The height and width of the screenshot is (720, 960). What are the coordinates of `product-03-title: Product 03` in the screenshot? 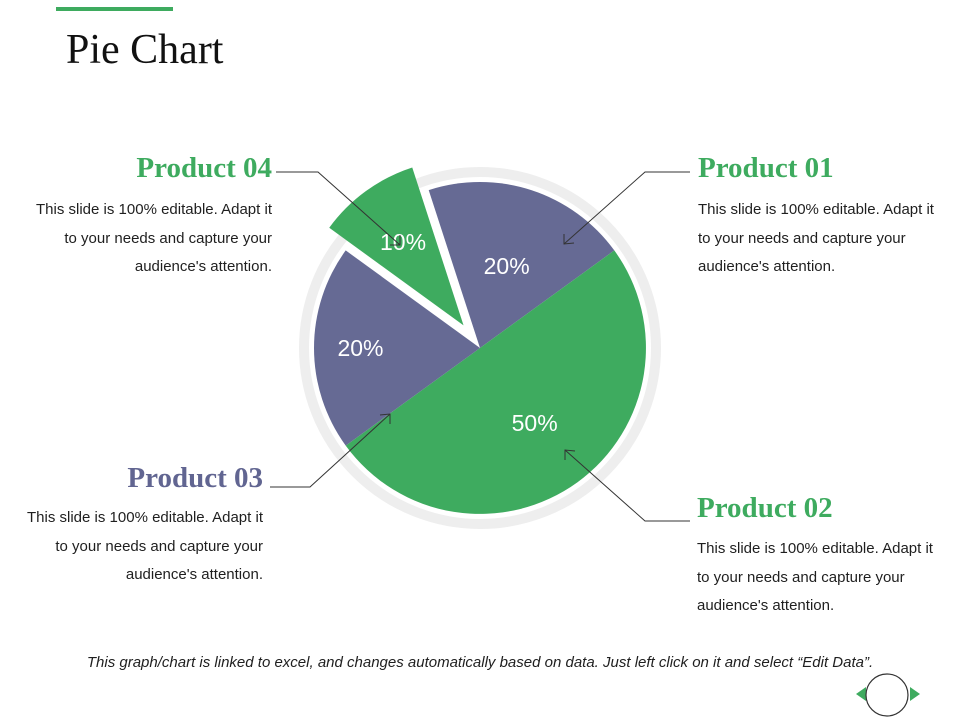 It's located at (195, 478).